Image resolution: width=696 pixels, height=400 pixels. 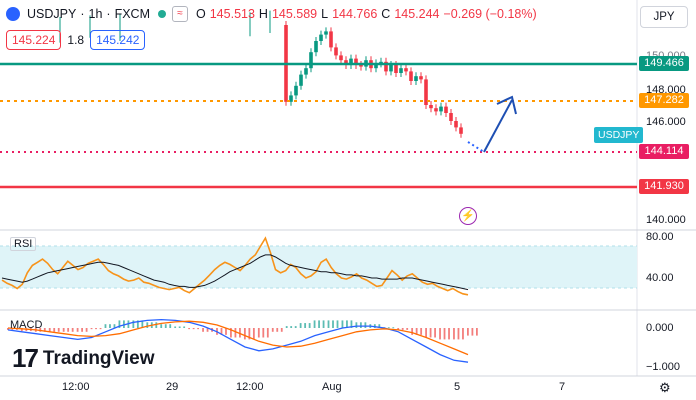 What do you see at coordinates (660, 237) in the screenshot?
I see `rsi-tick: 80.00` at bounding box center [660, 237].